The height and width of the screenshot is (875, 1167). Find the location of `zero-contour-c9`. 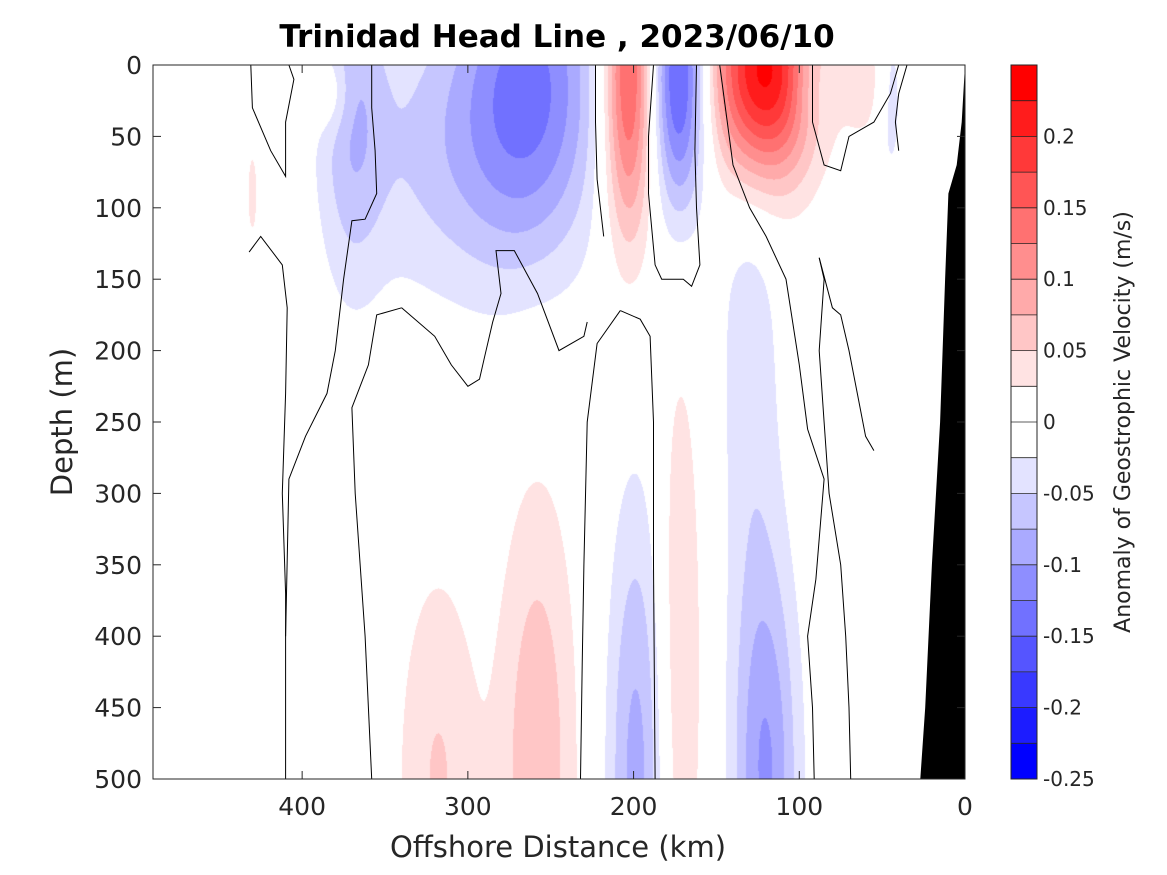

zero-contour-c9 is located at coordinates (600, 151).